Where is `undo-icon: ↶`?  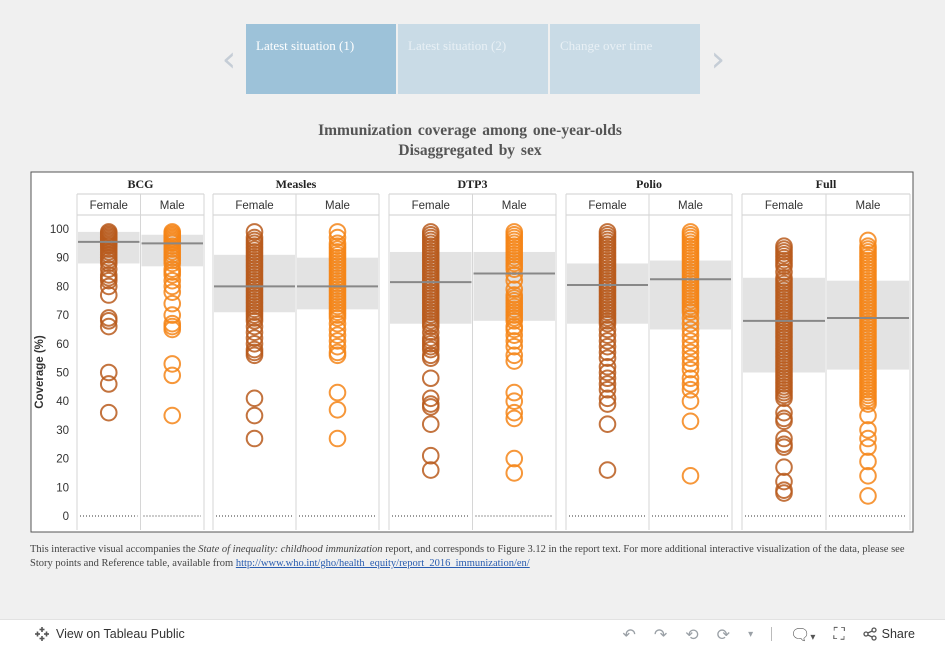 undo-icon: ↶ is located at coordinates (629, 634).